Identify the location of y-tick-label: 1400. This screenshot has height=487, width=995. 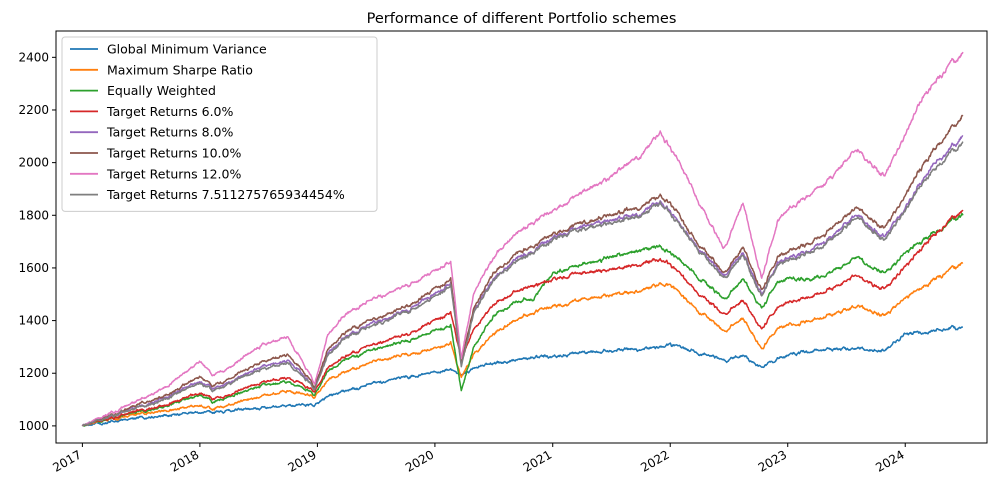
(33, 321).